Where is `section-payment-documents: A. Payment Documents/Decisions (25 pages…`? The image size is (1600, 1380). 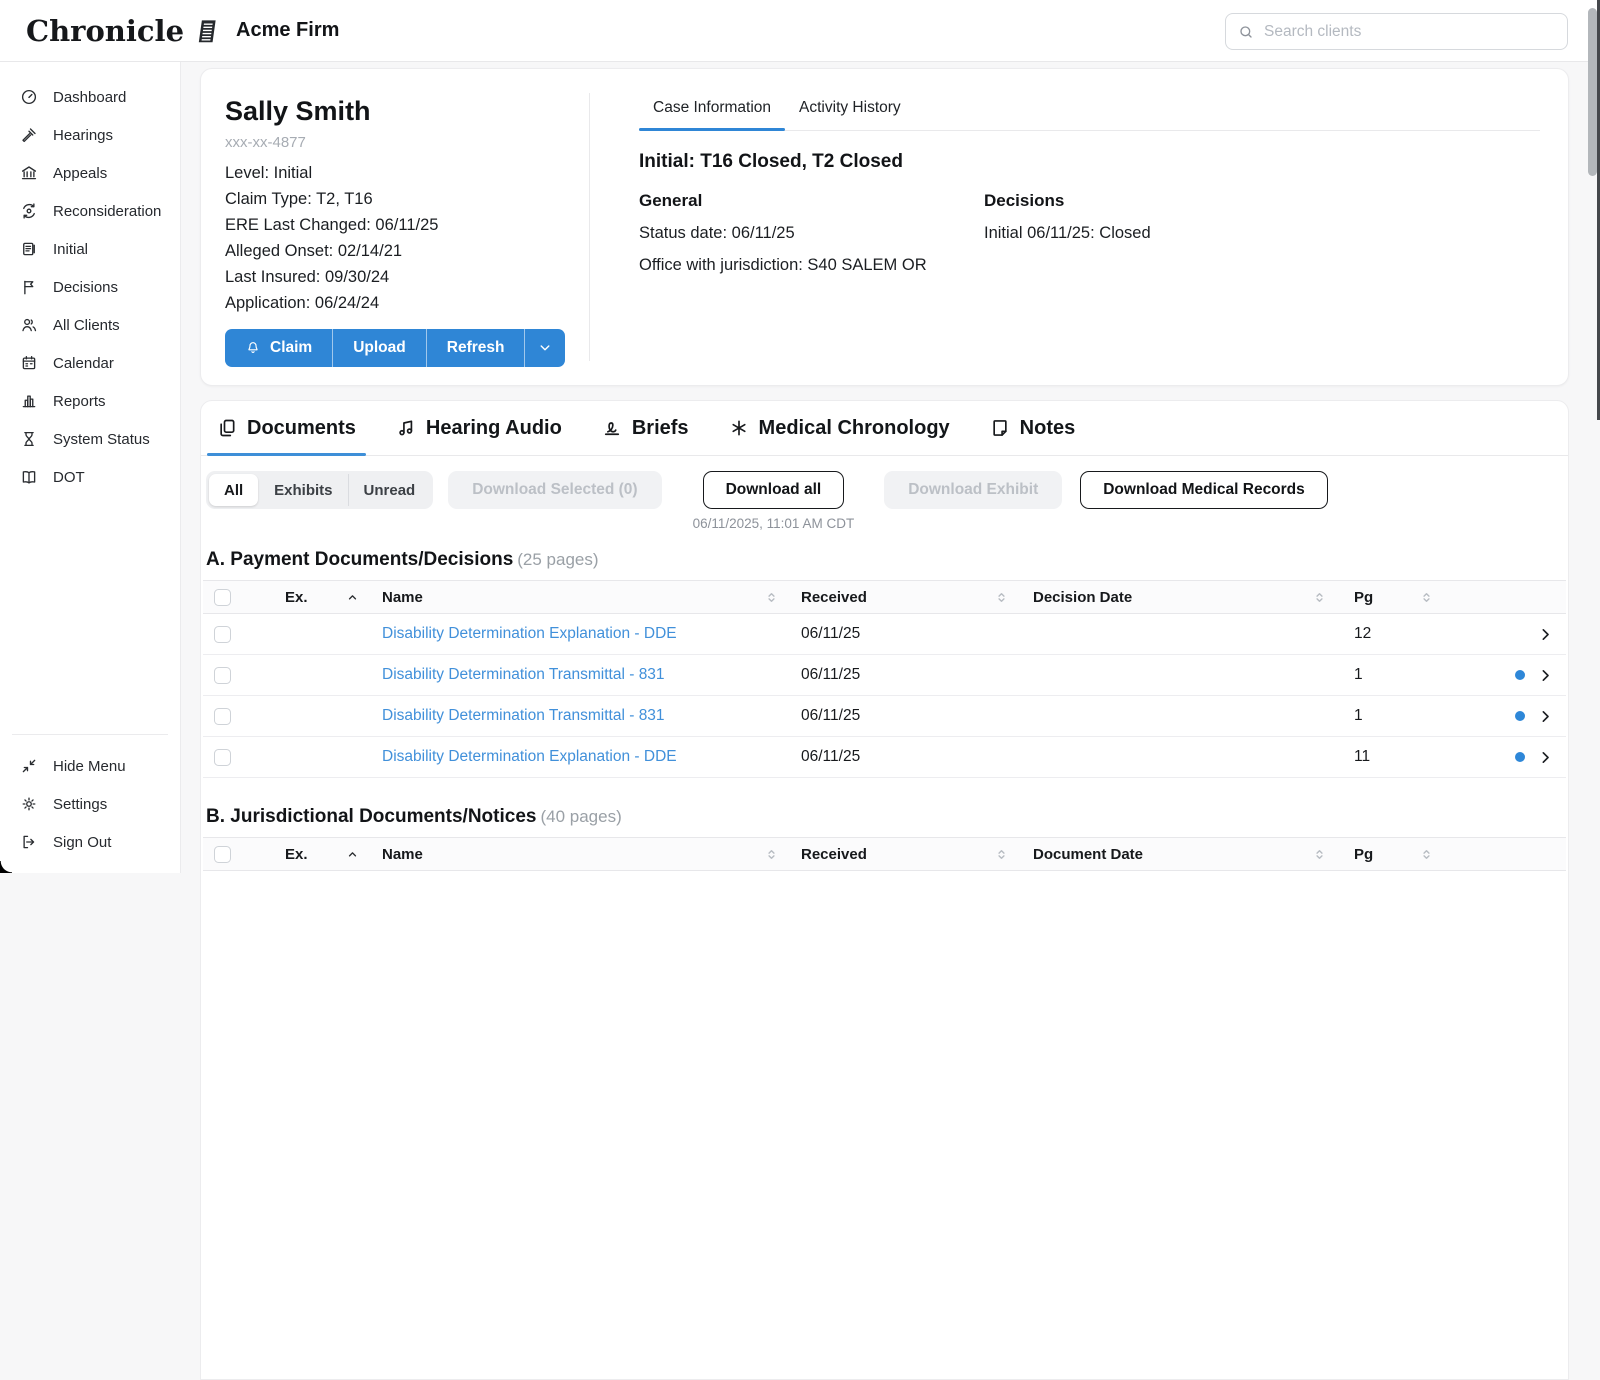 section-payment-documents: A. Payment Documents/Decisions (25 pages… is located at coordinates (884, 663).